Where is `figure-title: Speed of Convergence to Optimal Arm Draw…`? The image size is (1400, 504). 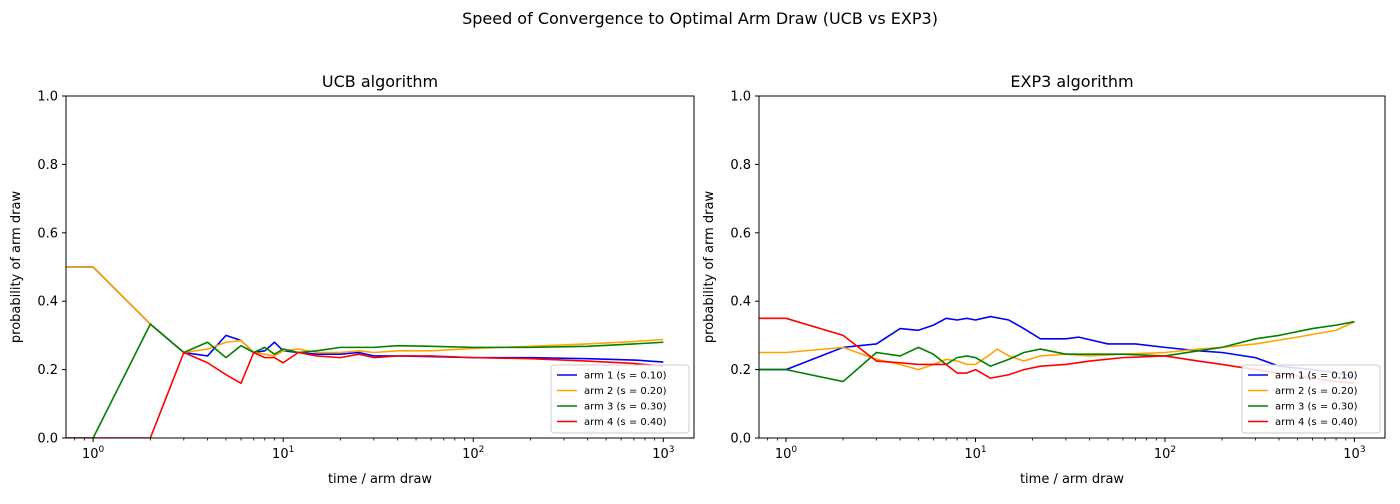
figure-title: Speed of Convergence to Optimal Arm Draw… is located at coordinates (700, 18).